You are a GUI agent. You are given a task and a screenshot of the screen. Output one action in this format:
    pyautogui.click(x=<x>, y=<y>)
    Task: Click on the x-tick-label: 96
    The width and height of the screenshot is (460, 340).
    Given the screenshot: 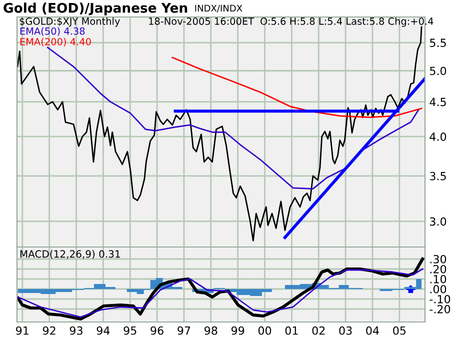 What is the action you would take?
    pyautogui.click(x=157, y=330)
    